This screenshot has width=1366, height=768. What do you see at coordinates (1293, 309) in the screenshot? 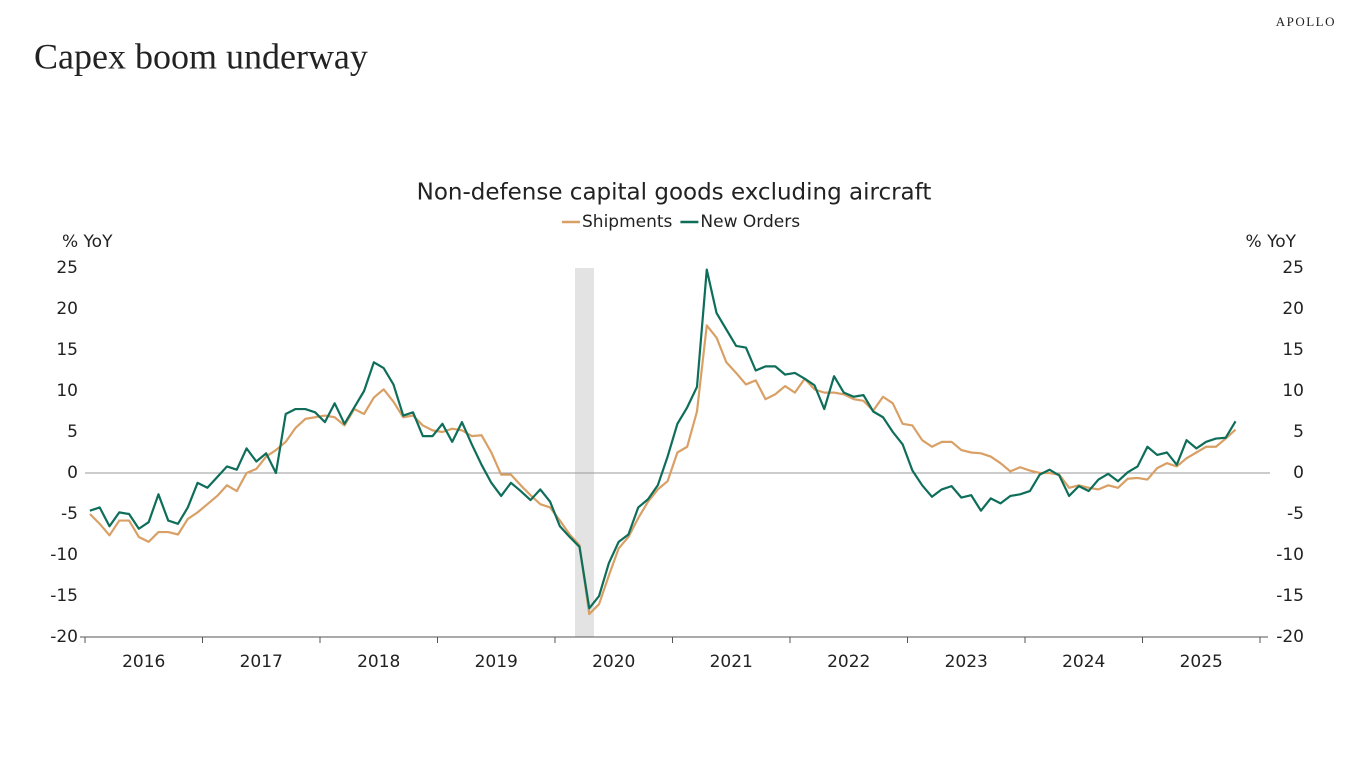
I see `y2-tick-label: 20` at bounding box center [1293, 309].